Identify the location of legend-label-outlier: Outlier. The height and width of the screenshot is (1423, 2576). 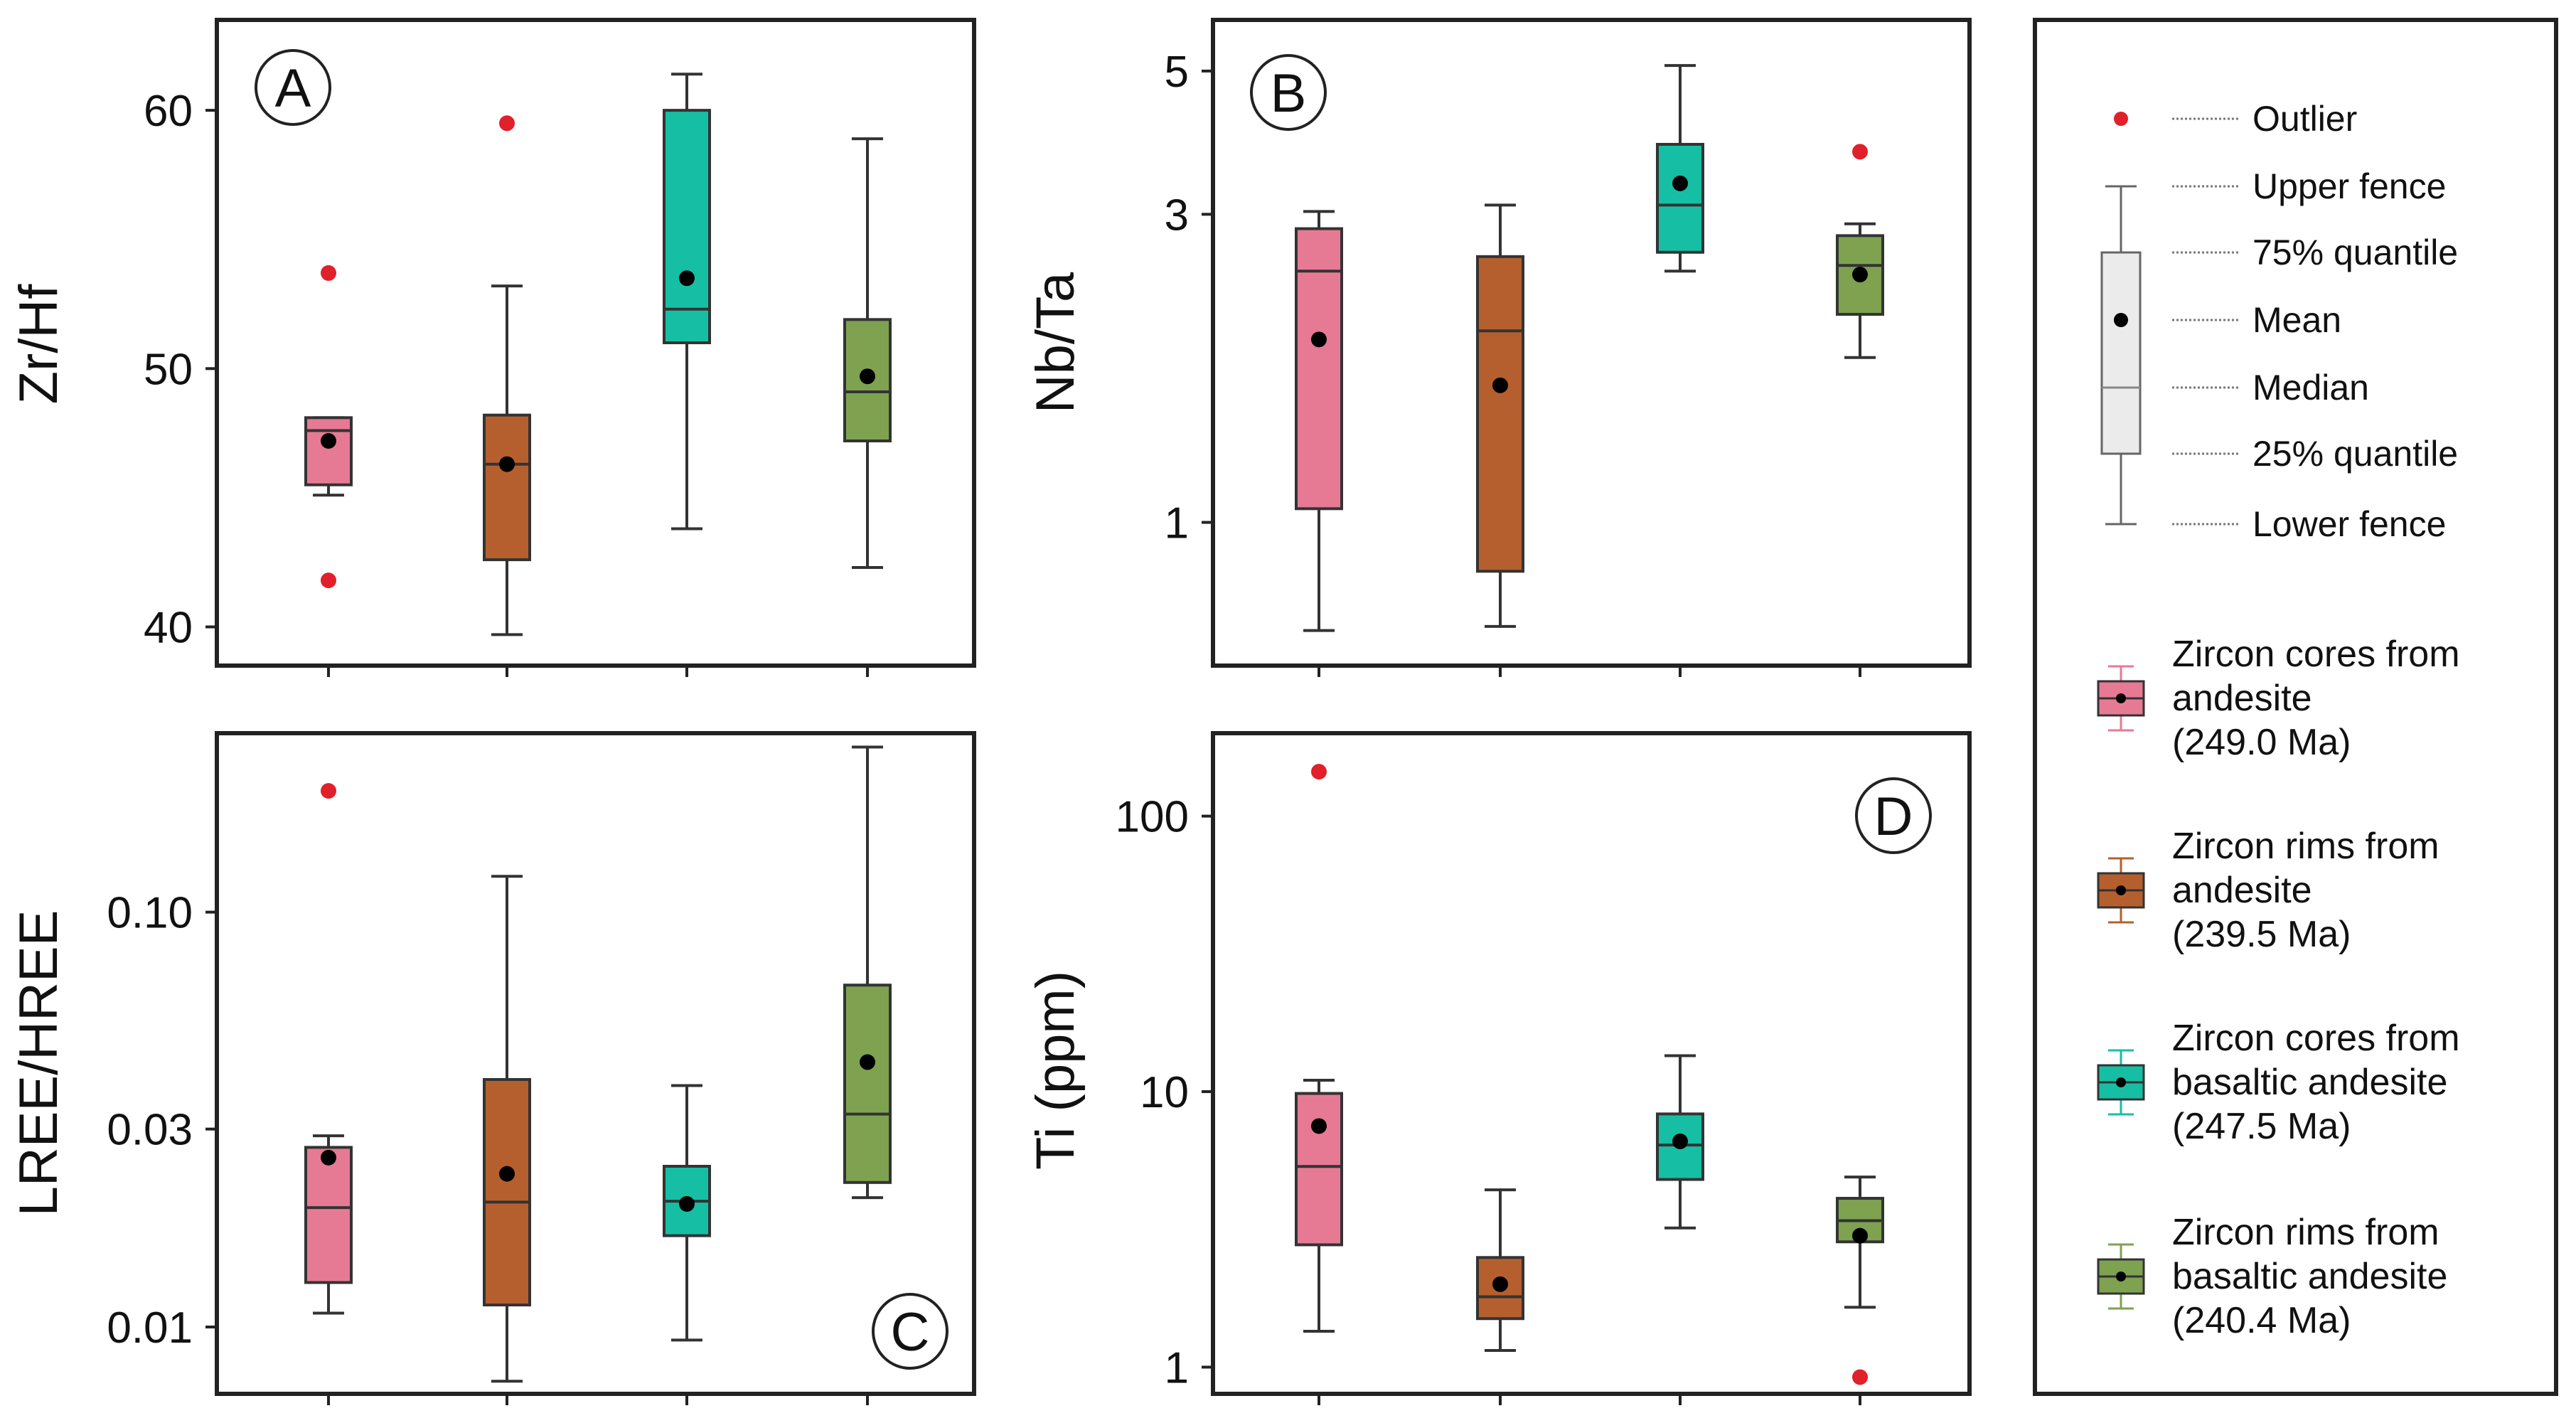
(2304, 119).